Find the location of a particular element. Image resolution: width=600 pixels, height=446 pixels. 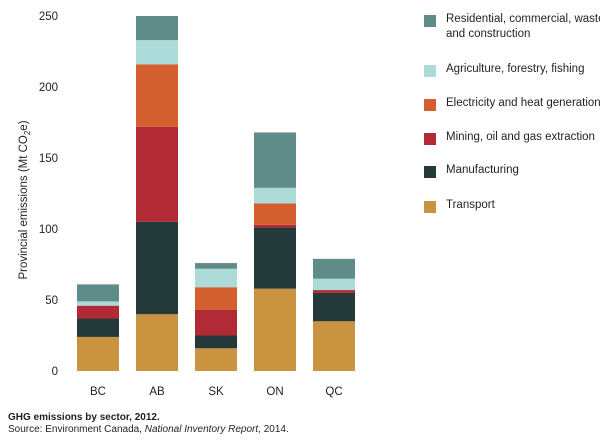

legend-item: Manufacturing is located at coordinates (512, 170).